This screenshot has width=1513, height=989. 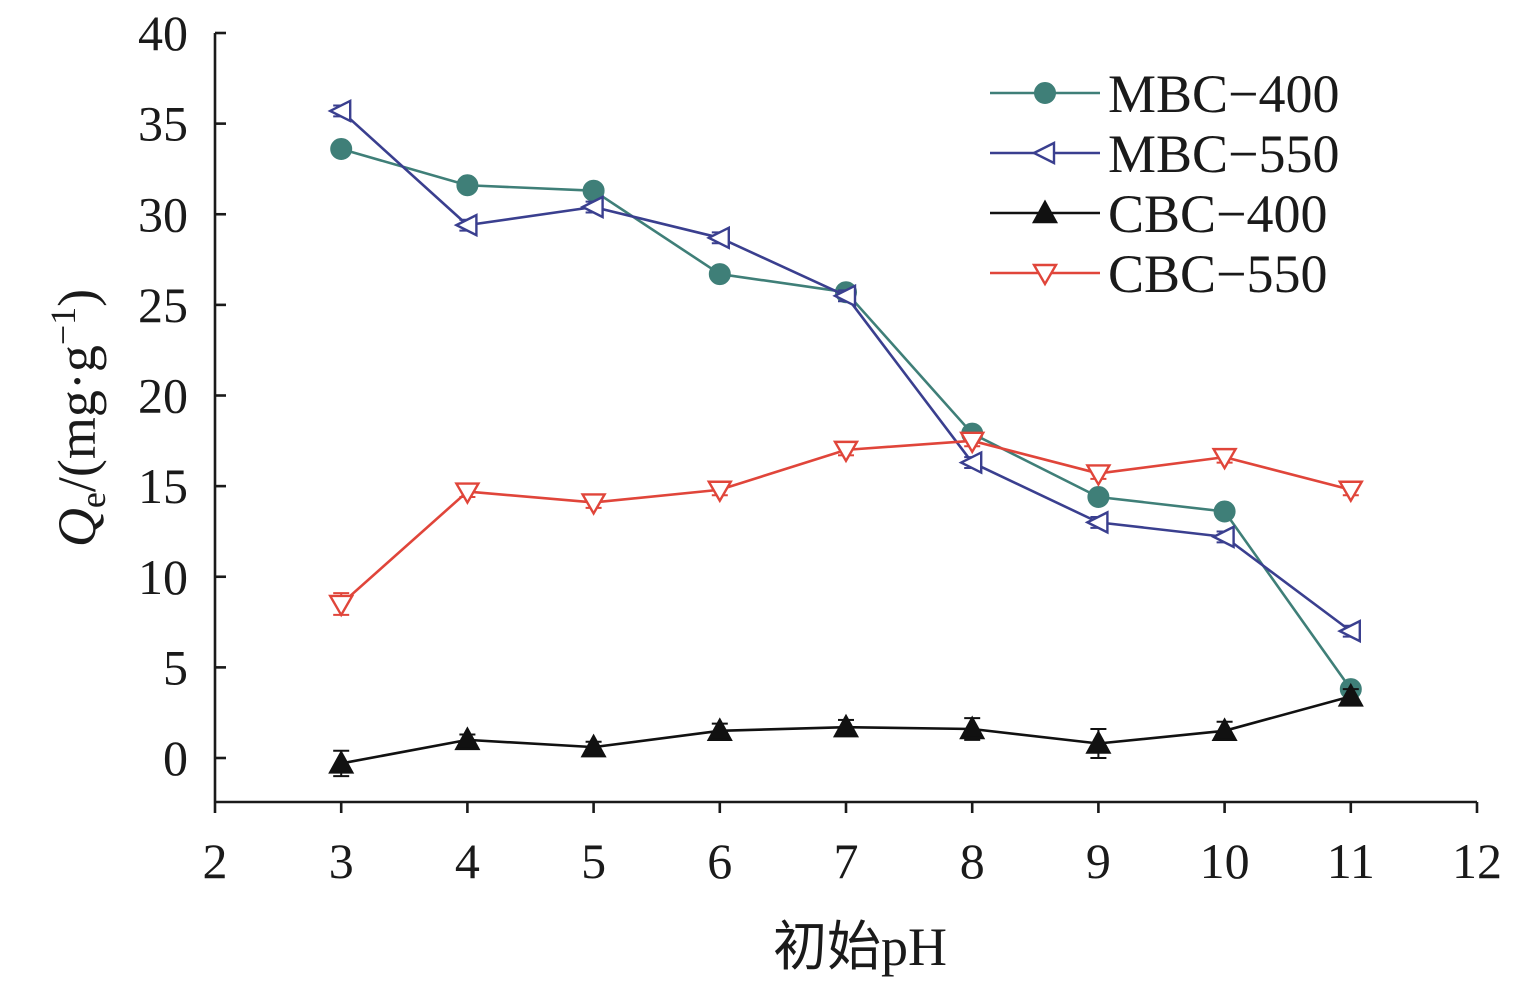 I want to click on x-tick-label: 12, so click(x=1477, y=861).